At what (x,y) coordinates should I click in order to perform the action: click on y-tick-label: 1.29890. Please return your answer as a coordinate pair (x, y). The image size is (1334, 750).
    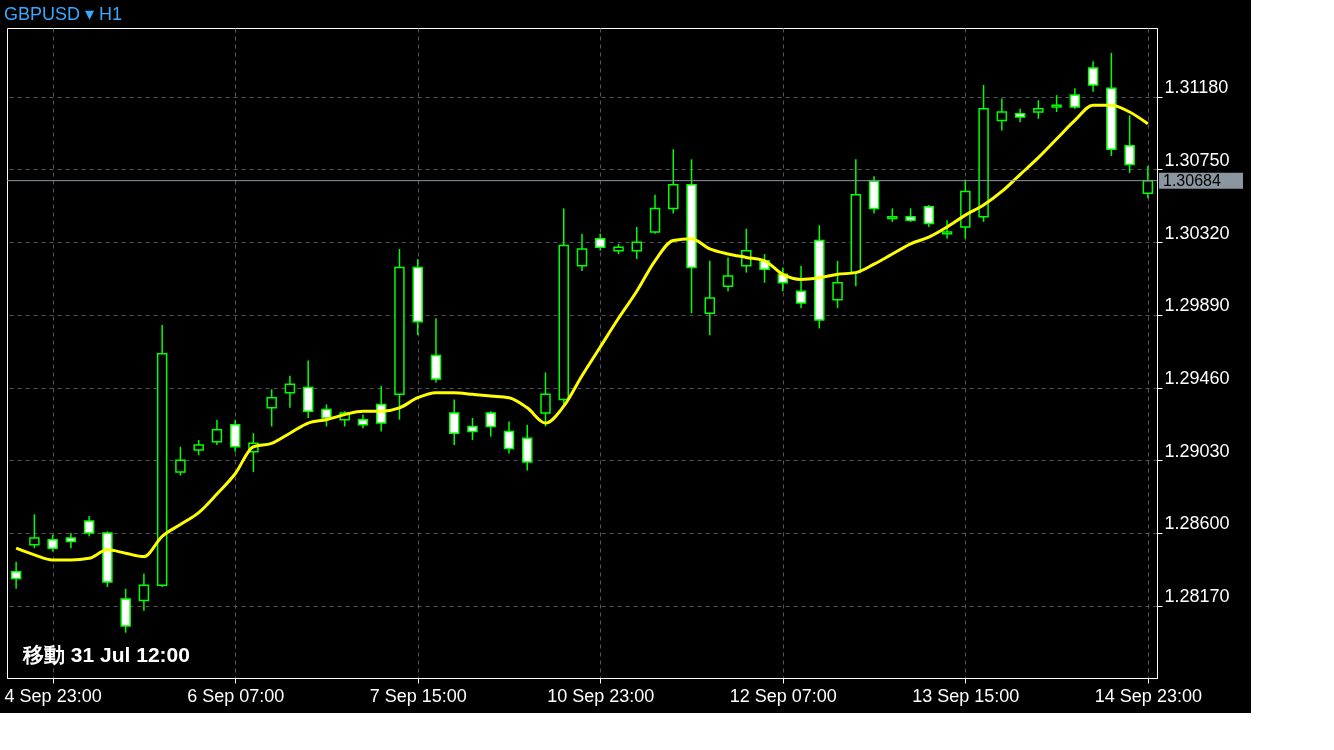
    Looking at the image, I should click on (1197, 305).